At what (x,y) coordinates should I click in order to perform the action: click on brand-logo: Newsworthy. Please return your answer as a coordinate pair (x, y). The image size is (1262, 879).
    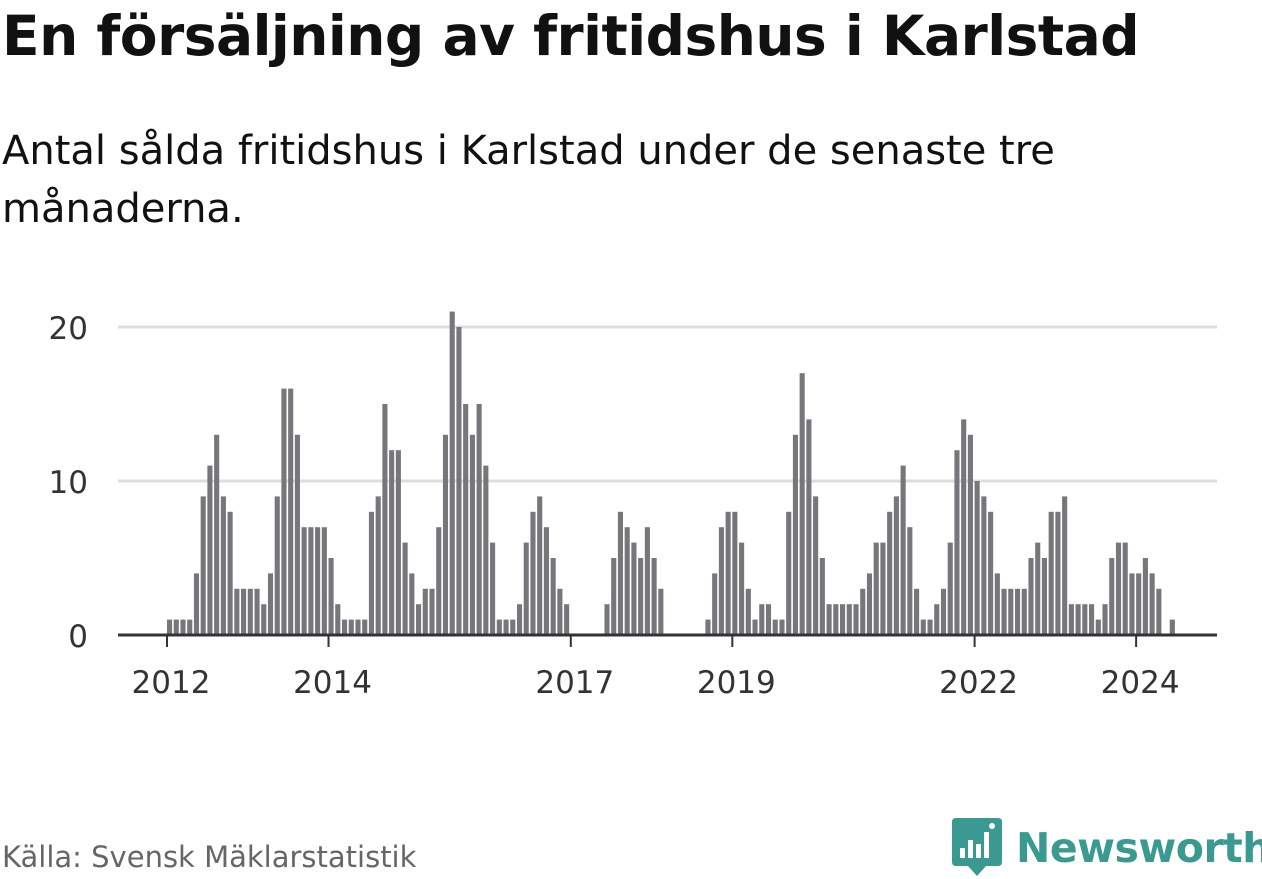
    Looking at the image, I should click on (1107, 848).